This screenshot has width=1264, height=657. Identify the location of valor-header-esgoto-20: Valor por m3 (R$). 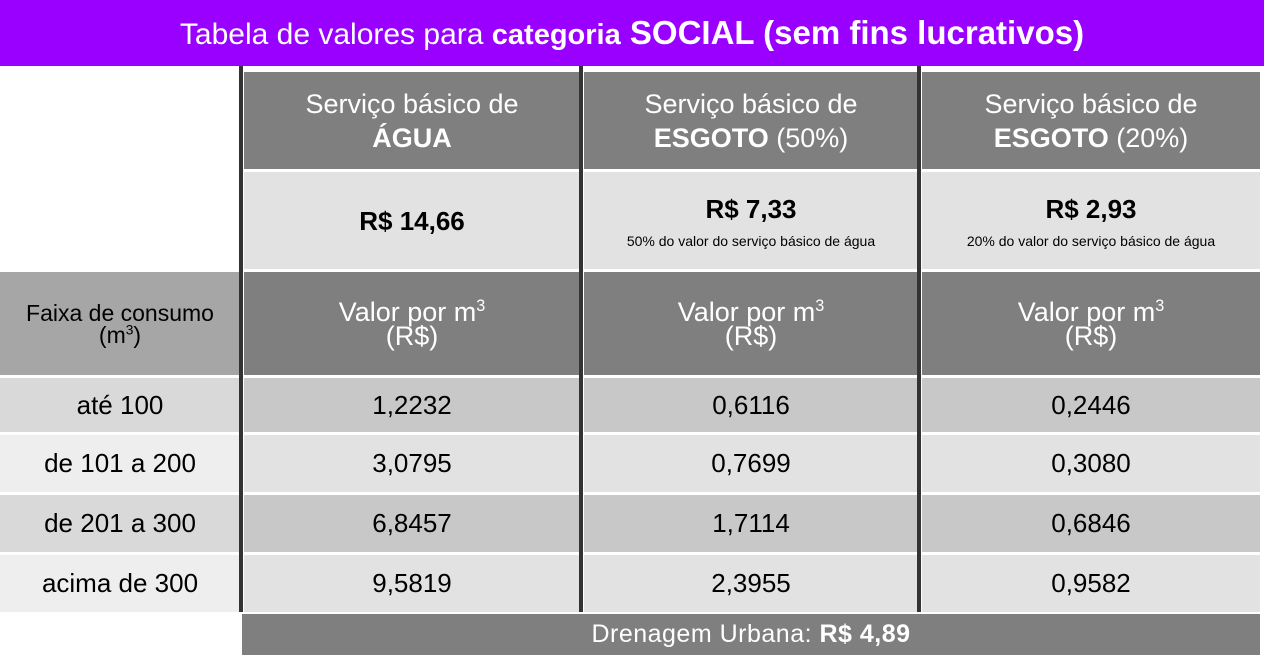
(1091, 323).